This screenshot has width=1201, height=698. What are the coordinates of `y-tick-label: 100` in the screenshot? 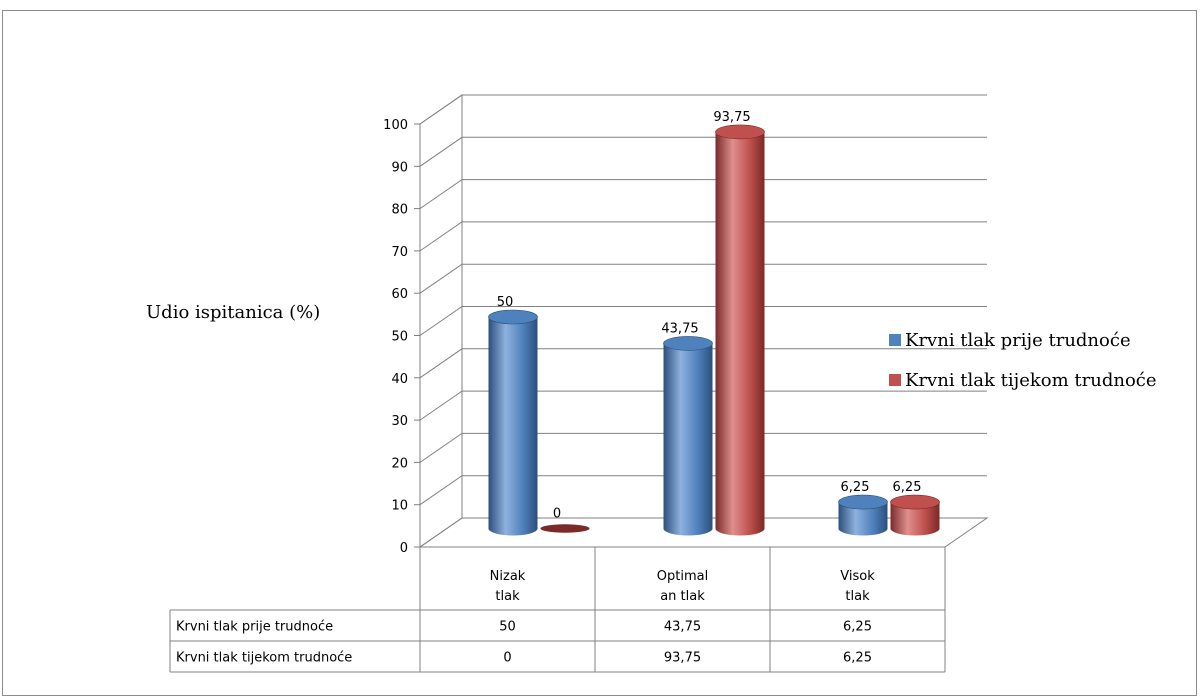 It's located at (395, 125).